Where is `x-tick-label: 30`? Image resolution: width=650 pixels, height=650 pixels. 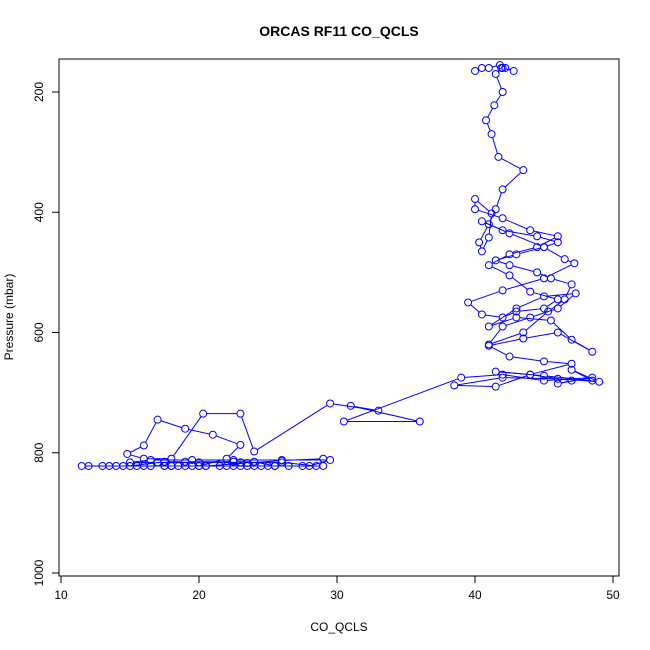 x-tick-label: 30 is located at coordinates (337, 595).